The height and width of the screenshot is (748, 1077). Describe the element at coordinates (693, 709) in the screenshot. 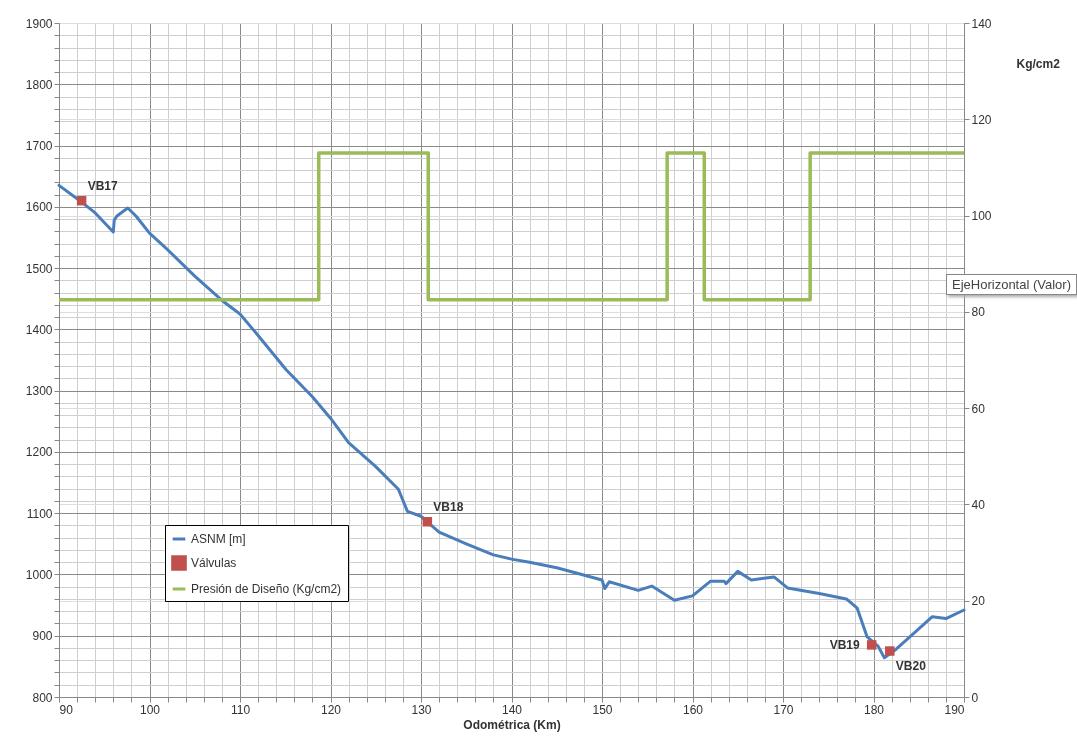

I see `x-tick-label: 160` at that location.